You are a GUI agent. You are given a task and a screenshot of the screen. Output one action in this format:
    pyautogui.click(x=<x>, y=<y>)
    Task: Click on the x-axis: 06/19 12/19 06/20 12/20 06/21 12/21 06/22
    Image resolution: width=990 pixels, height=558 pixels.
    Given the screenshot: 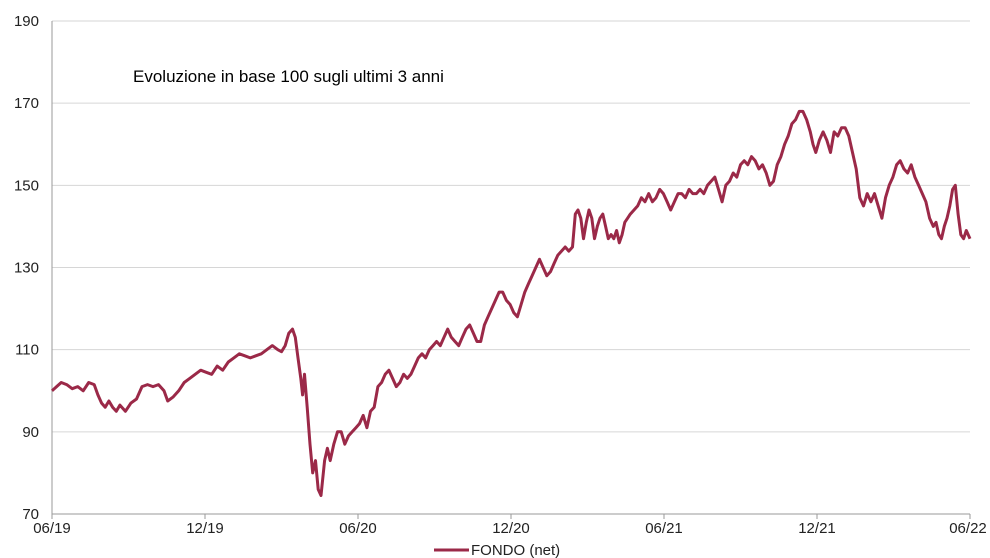 What is the action you would take?
    pyautogui.click(x=510, y=525)
    